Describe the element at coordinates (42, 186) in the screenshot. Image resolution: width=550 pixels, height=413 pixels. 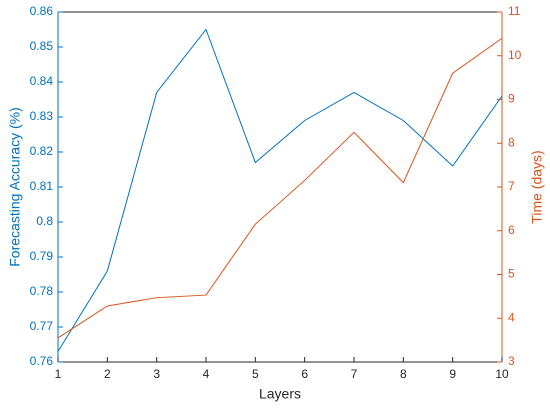
I see `y-tick-label: 0.81` at that location.